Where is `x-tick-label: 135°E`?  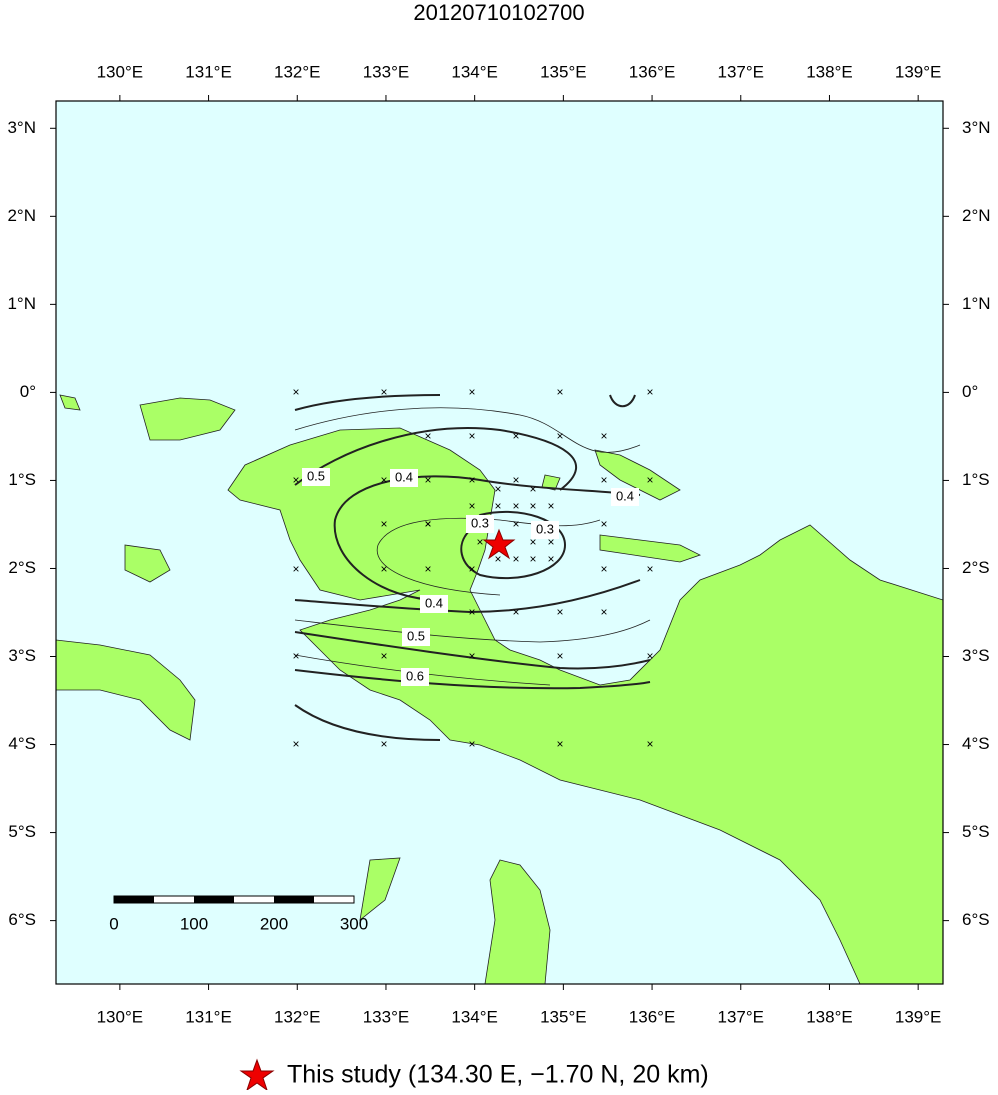
x-tick-label: 135°E is located at coordinates (563, 1016).